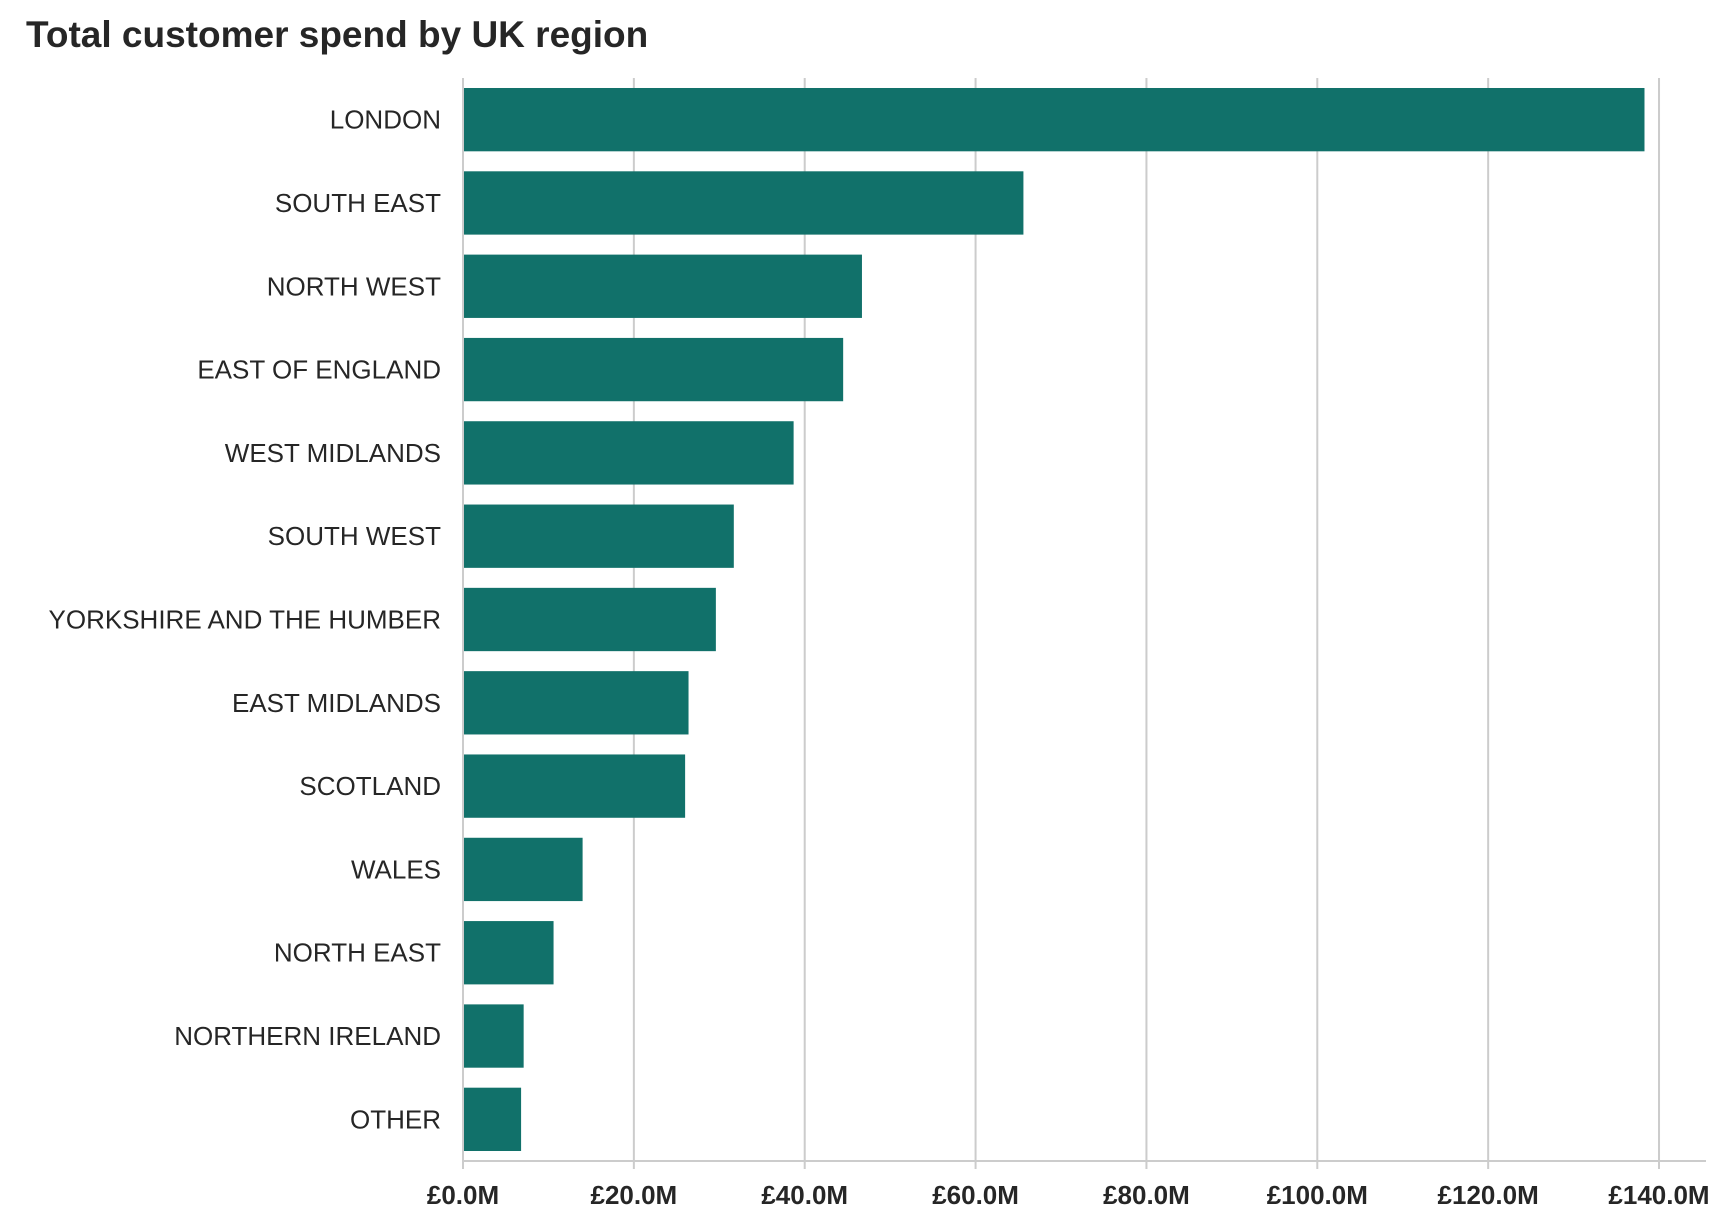 Image resolution: width=1726 pixels, height=1221 pixels. What do you see at coordinates (975, 1195) in the screenshot?
I see `x-tick-label: £60.0M` at bounding box center [975, 1195].